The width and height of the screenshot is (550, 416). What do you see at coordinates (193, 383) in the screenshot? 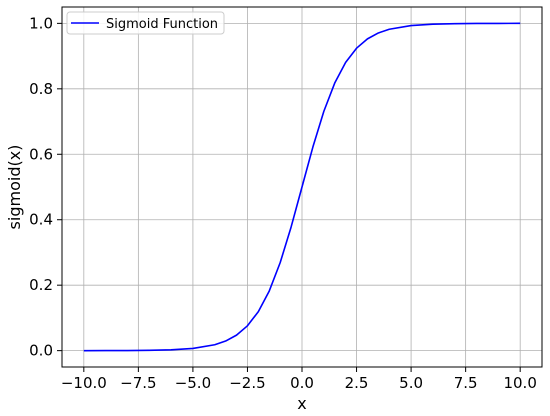
I see `x-tick-label: −5.0` at bounding box center [193, 383].